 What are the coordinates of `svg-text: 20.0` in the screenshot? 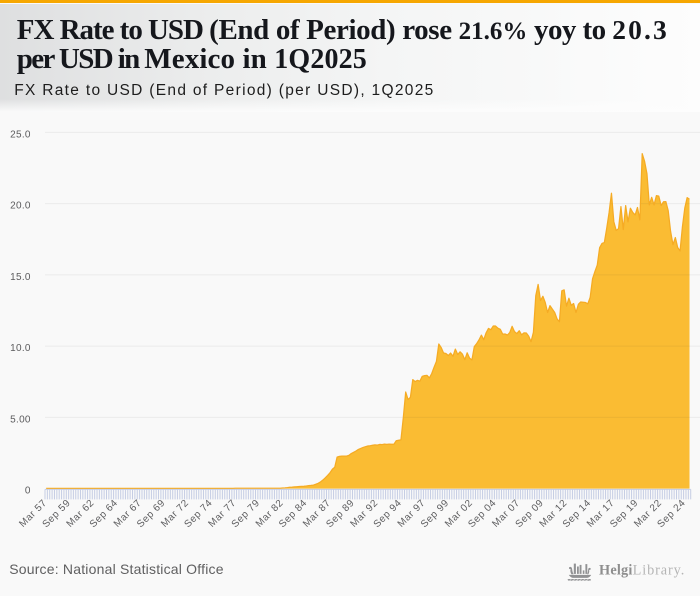 It's located at (20, 206).